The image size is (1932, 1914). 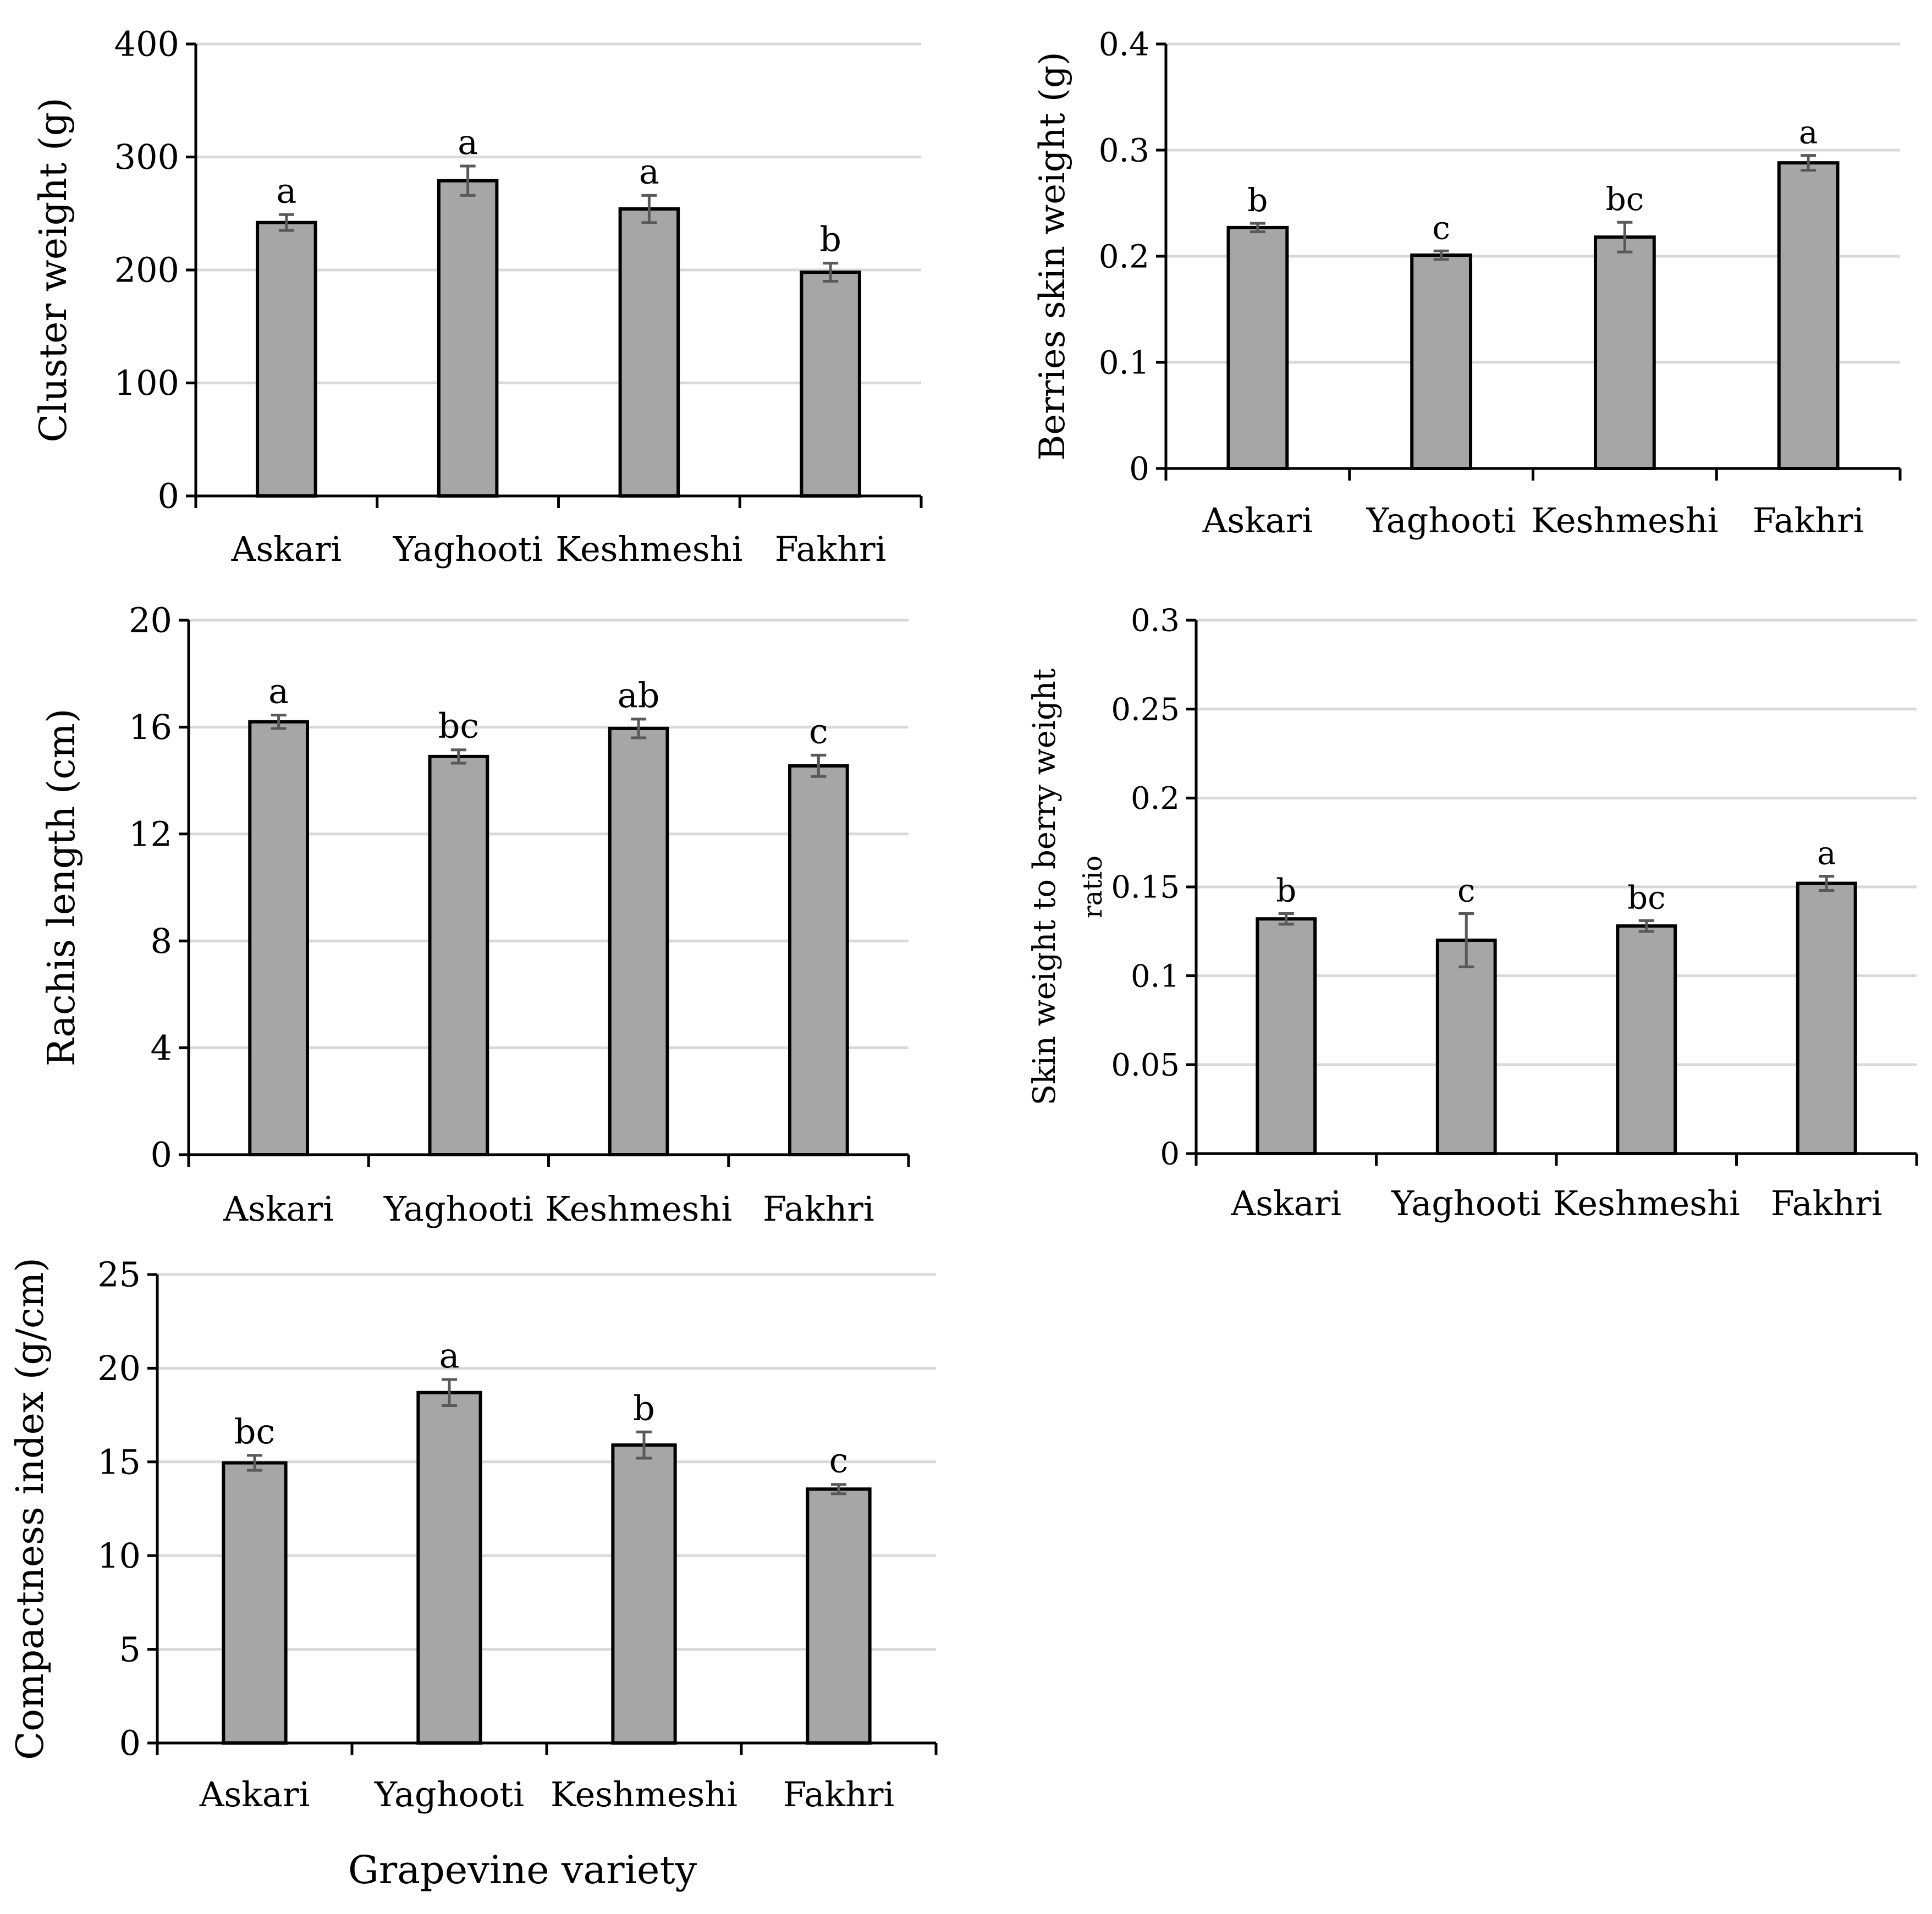 I want to click on y-tick-label: 15, so click(x=119, y=1462).